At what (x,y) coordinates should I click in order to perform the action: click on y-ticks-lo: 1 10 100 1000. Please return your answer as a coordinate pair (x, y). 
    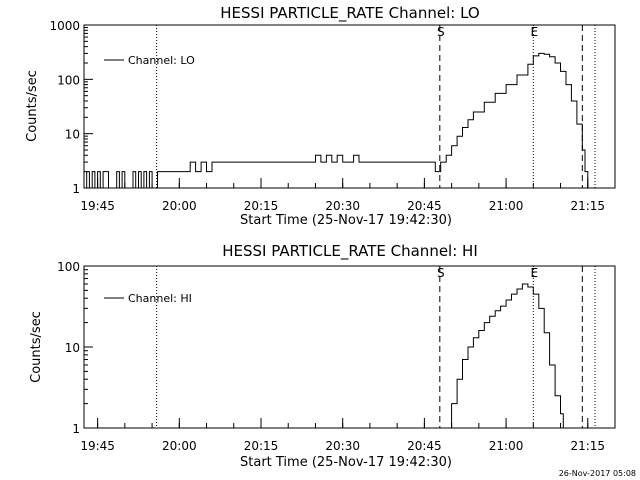
    Looking at the image, I should click on (71, 107).